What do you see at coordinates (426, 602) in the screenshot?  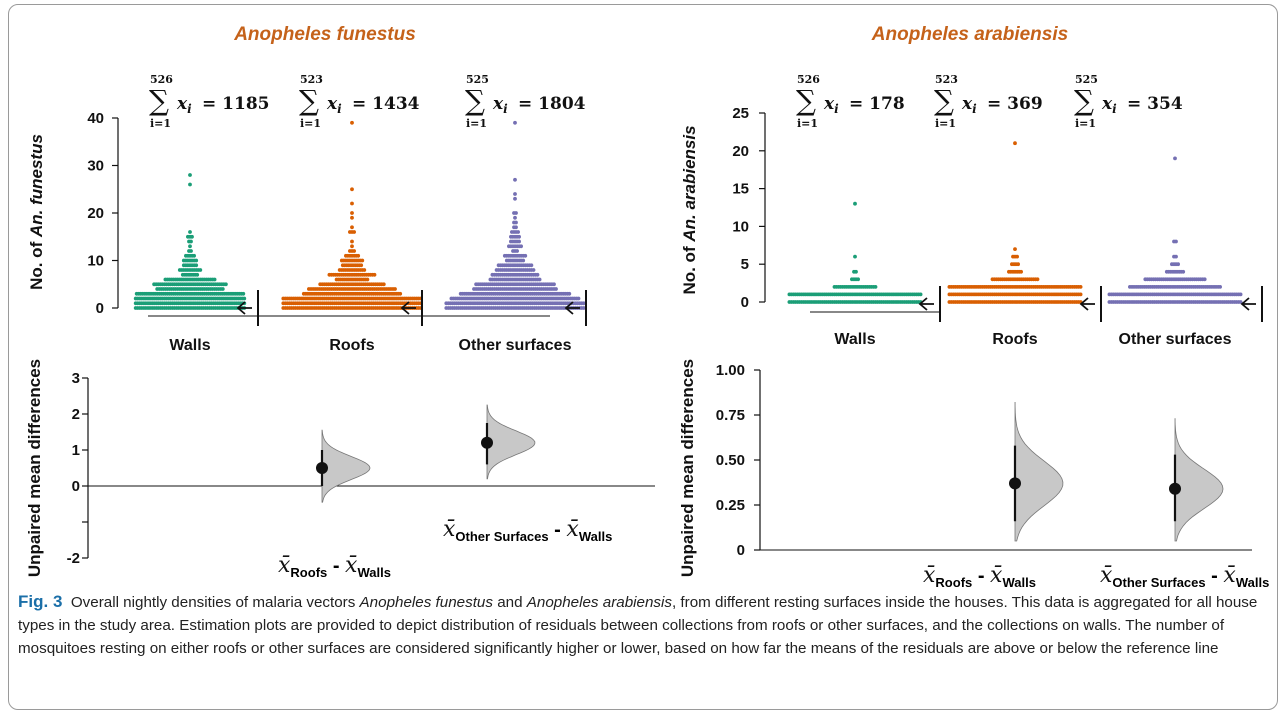 I see `caption-species-1: Anopheles funestus` at bounding box center [426, 602].